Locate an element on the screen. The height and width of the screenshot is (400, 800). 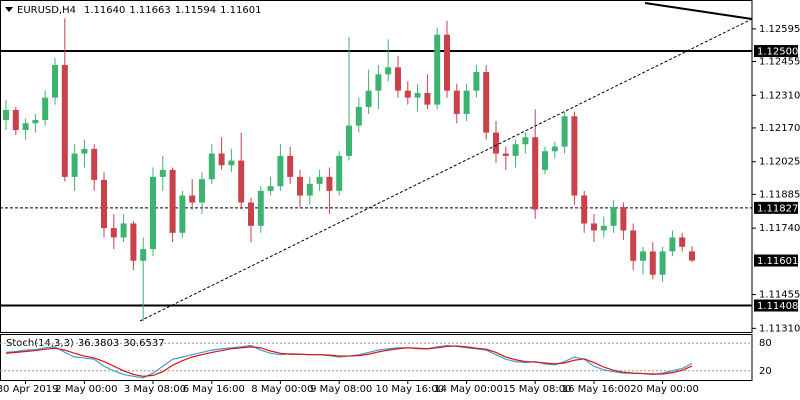
y-tick-label: 1.12170 is located at coordinates (779, 128).